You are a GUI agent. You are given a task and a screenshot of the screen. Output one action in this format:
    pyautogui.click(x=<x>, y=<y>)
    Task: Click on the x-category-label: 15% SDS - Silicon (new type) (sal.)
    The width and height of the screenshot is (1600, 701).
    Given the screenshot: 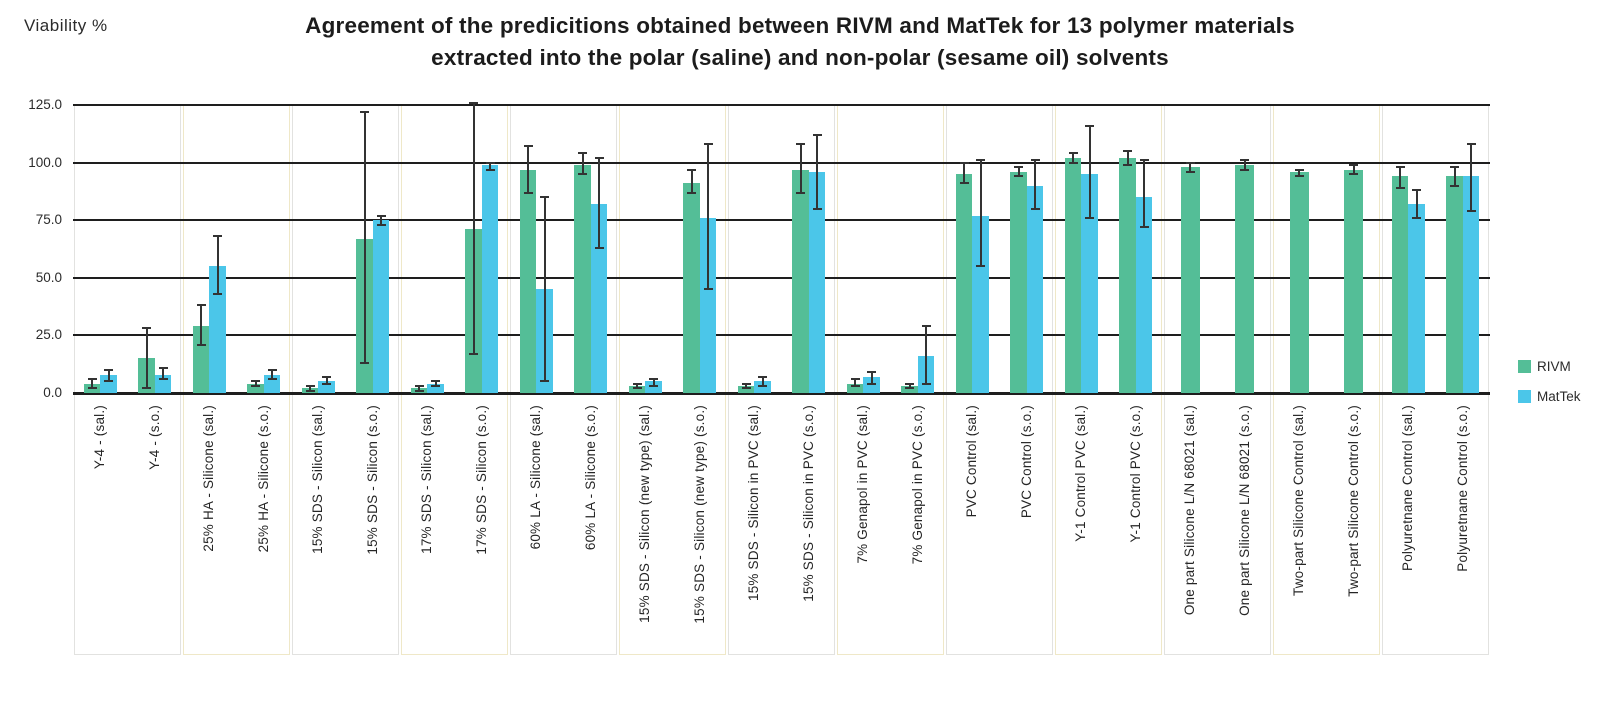 What is the action you would take?
    pyautogui.click(x=645, y=514)
    